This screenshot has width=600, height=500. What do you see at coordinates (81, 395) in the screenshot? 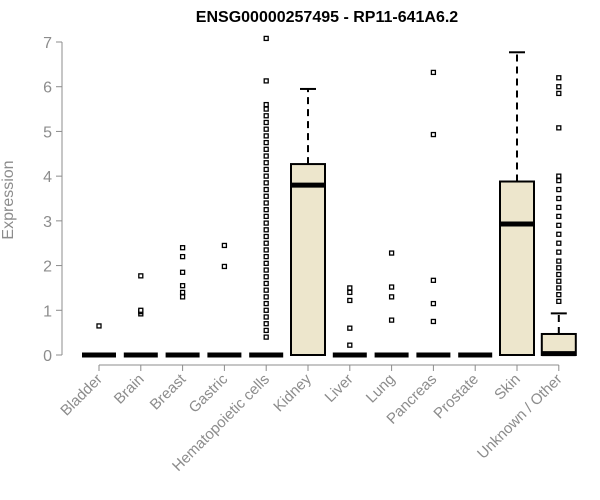
I see `x-tick-label: Bladder` at bounding box center [81, 395].